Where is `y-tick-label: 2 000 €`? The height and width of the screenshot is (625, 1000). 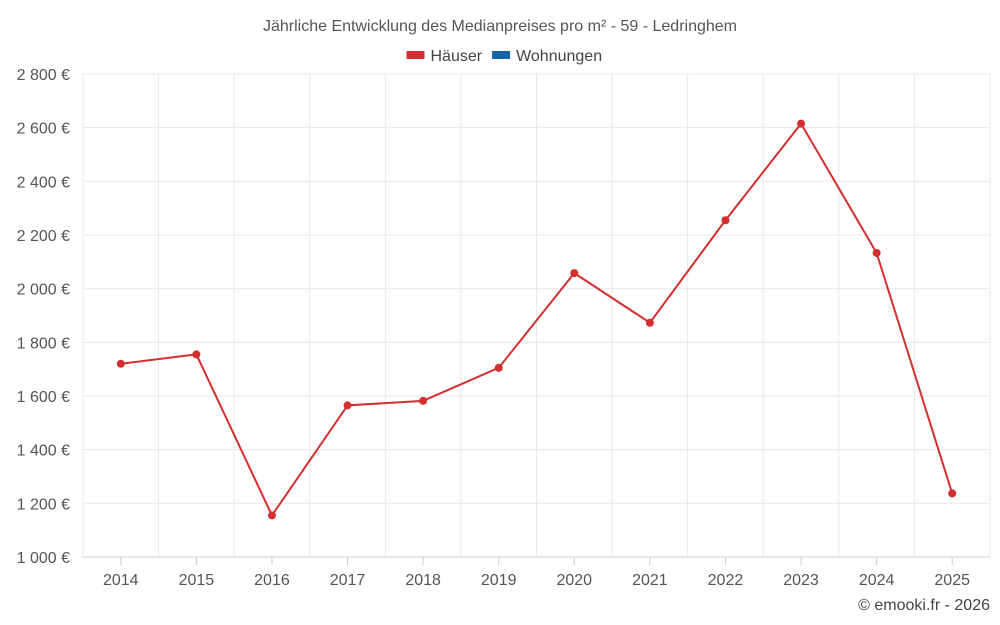 y-tick-label: 2 000 € is located at coordinates (43, 290).